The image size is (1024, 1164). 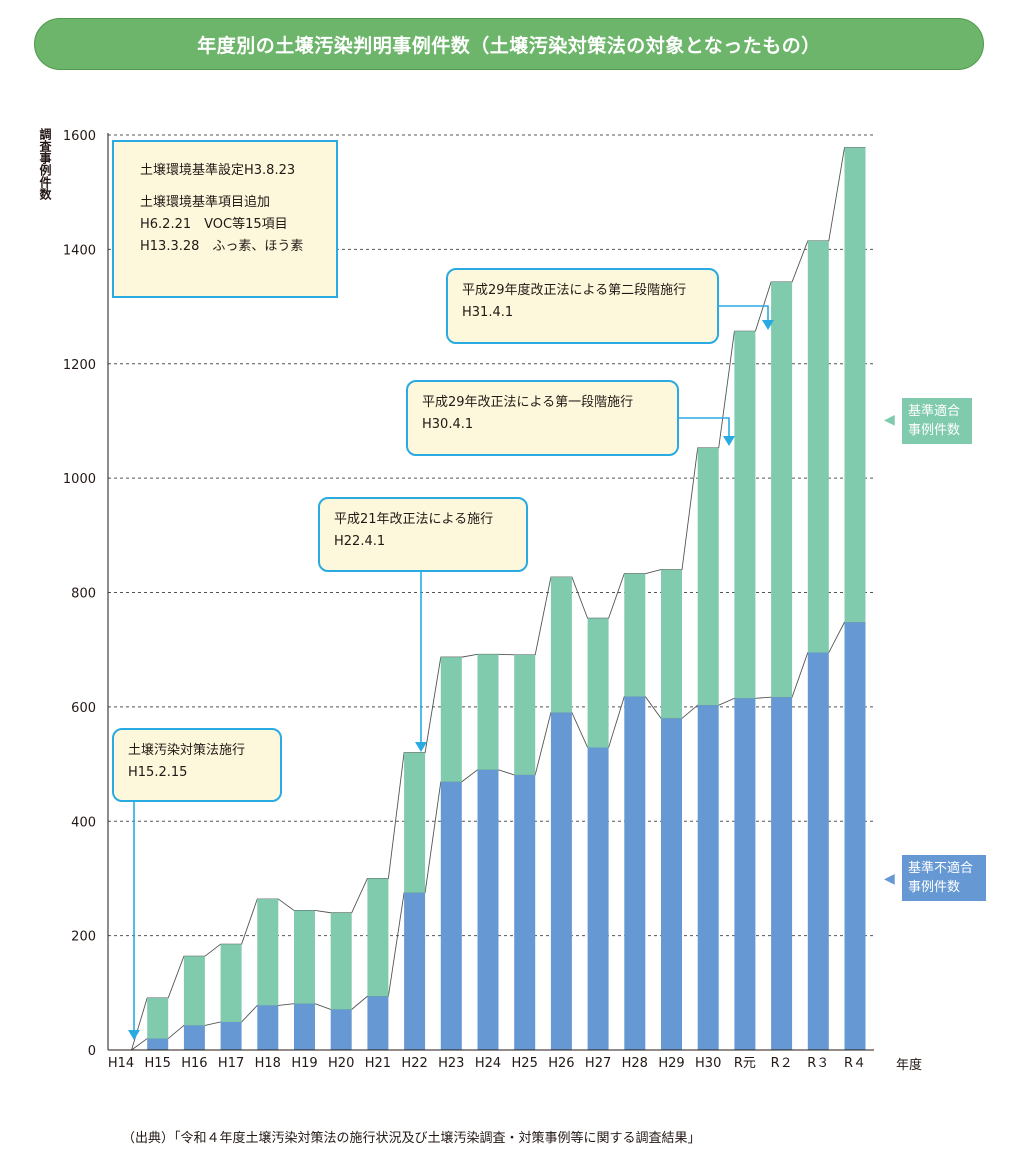 What do you see at coordinates (421, 747) in the screenshot?
I see `arrow-amendment-h21-head` at bounding box center [421, 747].